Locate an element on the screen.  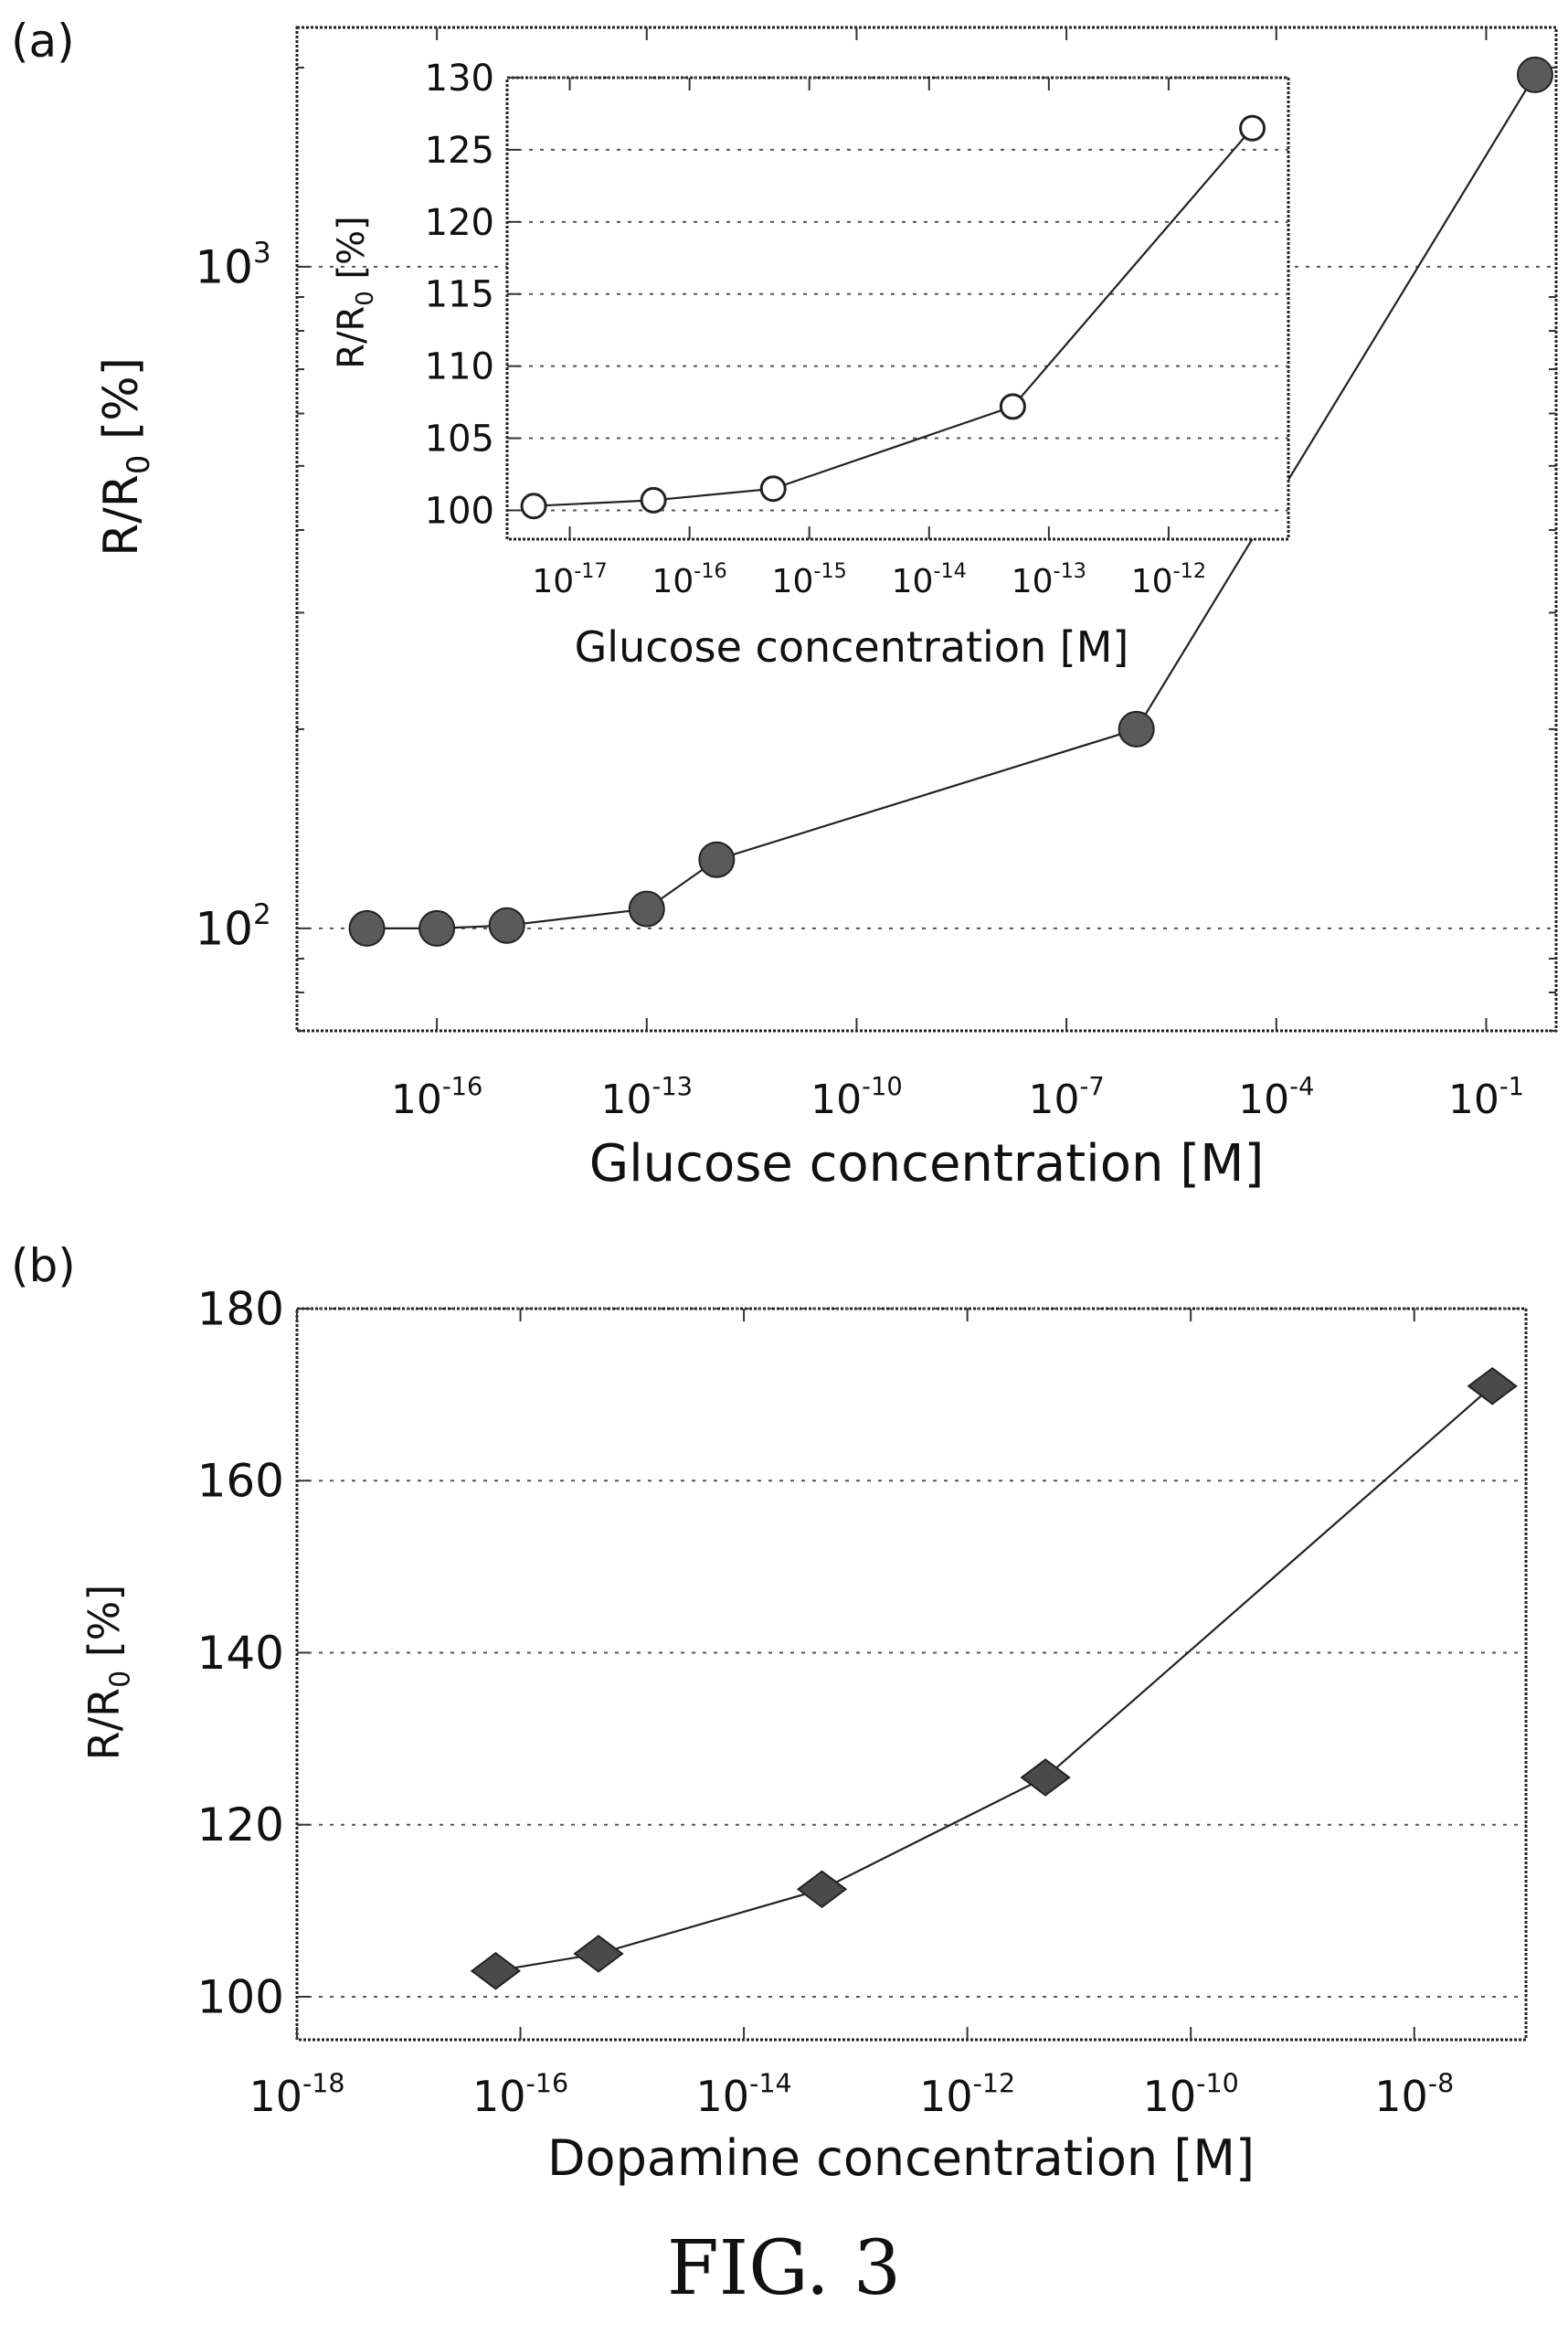
inset-x-axis-title: Glucose concentration [M] is located at coordinates (852, 647).